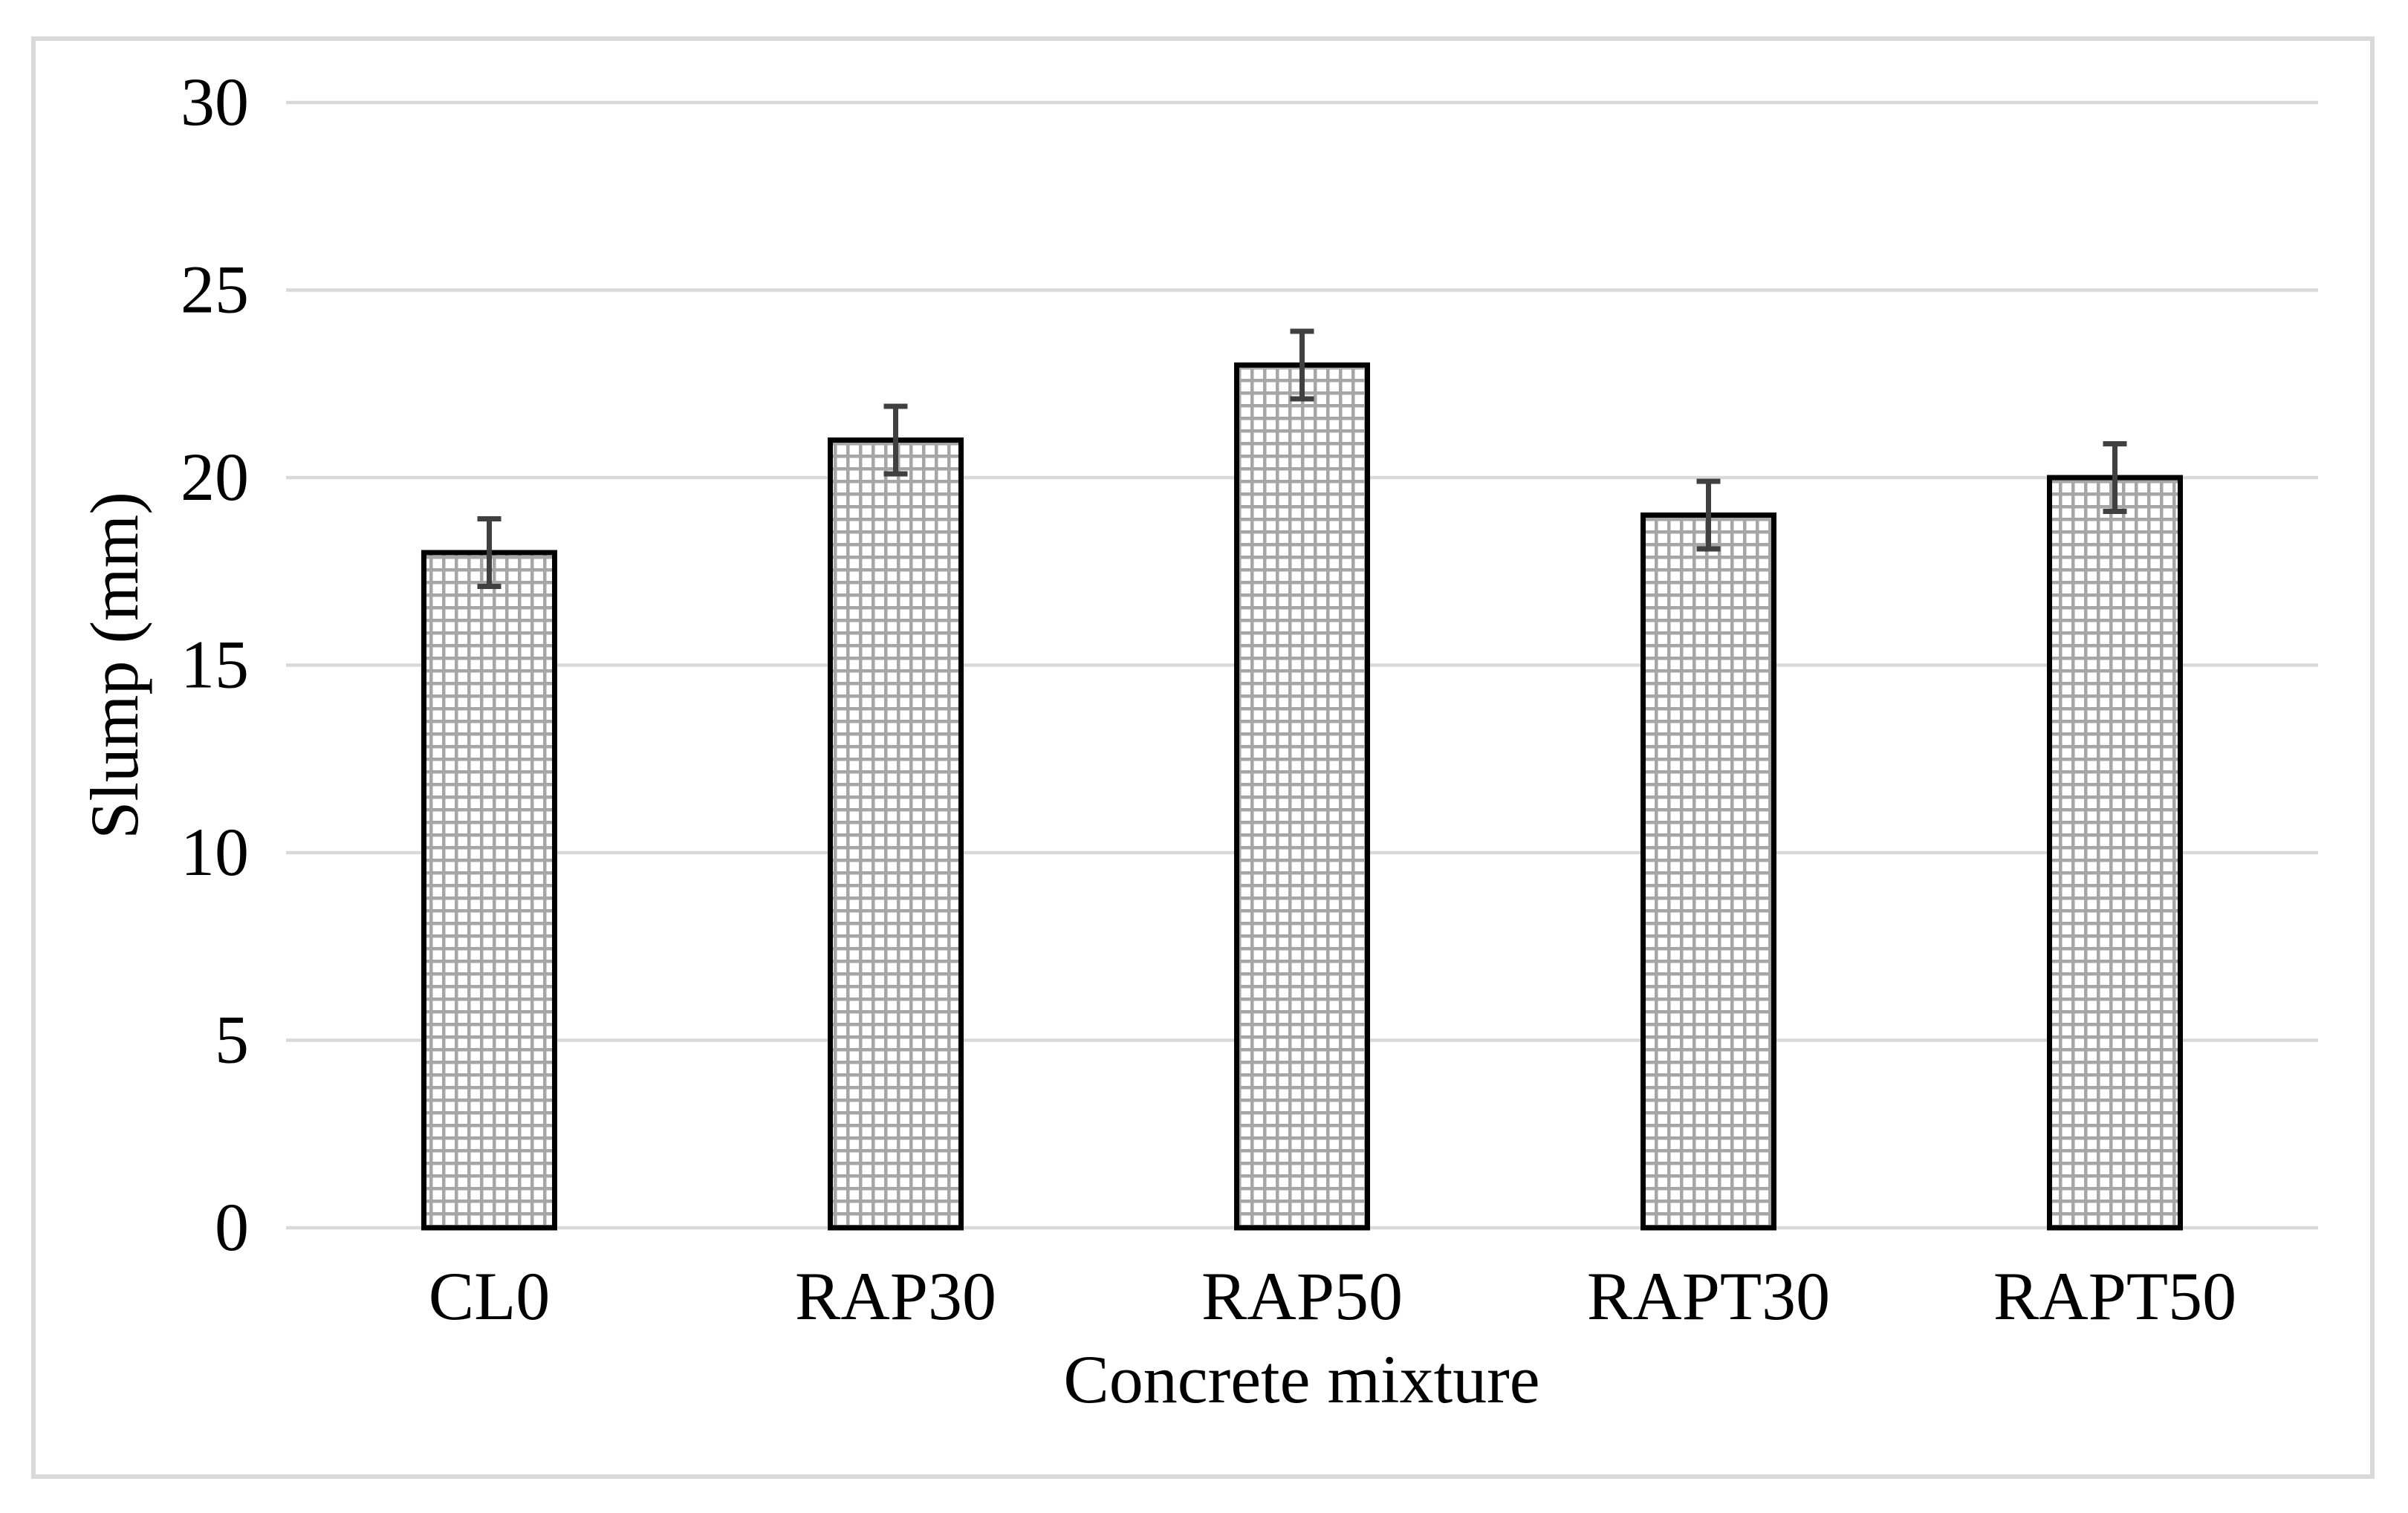  Describe the element at coordinates (232, 1040) in the screenshot. I see `y-tick-label: 5` at that location.